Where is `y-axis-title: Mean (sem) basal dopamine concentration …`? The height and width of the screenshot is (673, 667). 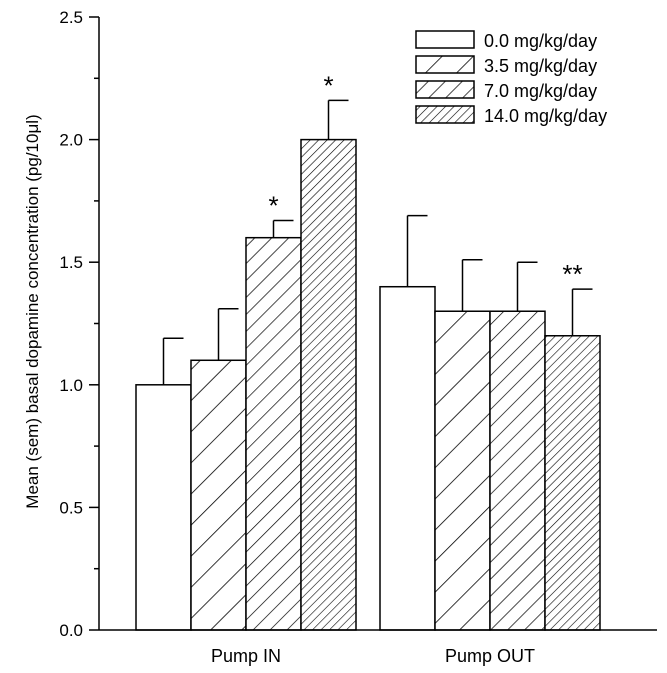
y-axis-title: Mean (sem) basal dopamine concentration … is located at coordinates (32, 311).